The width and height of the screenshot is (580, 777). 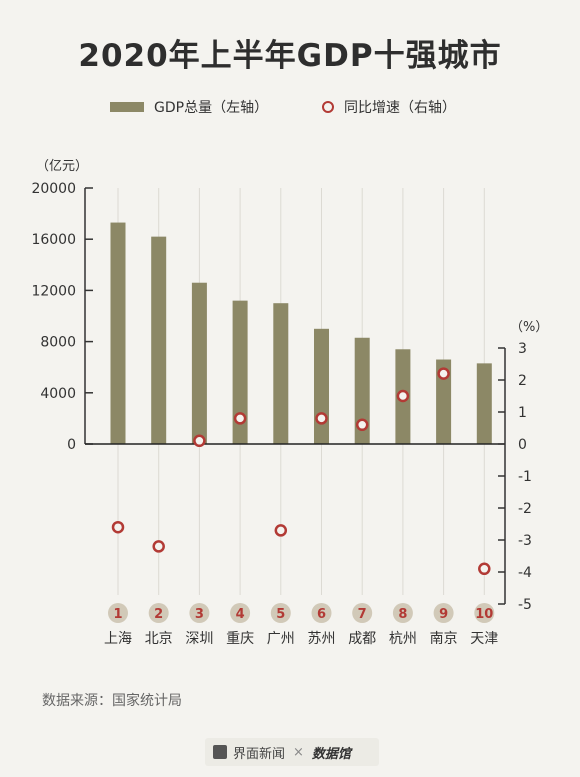 What do you see at coordinates (290, 56) in the screenshot?
I see `chart-title: 2020年上半年GDP十强城市` at bounding box center [290, 56].